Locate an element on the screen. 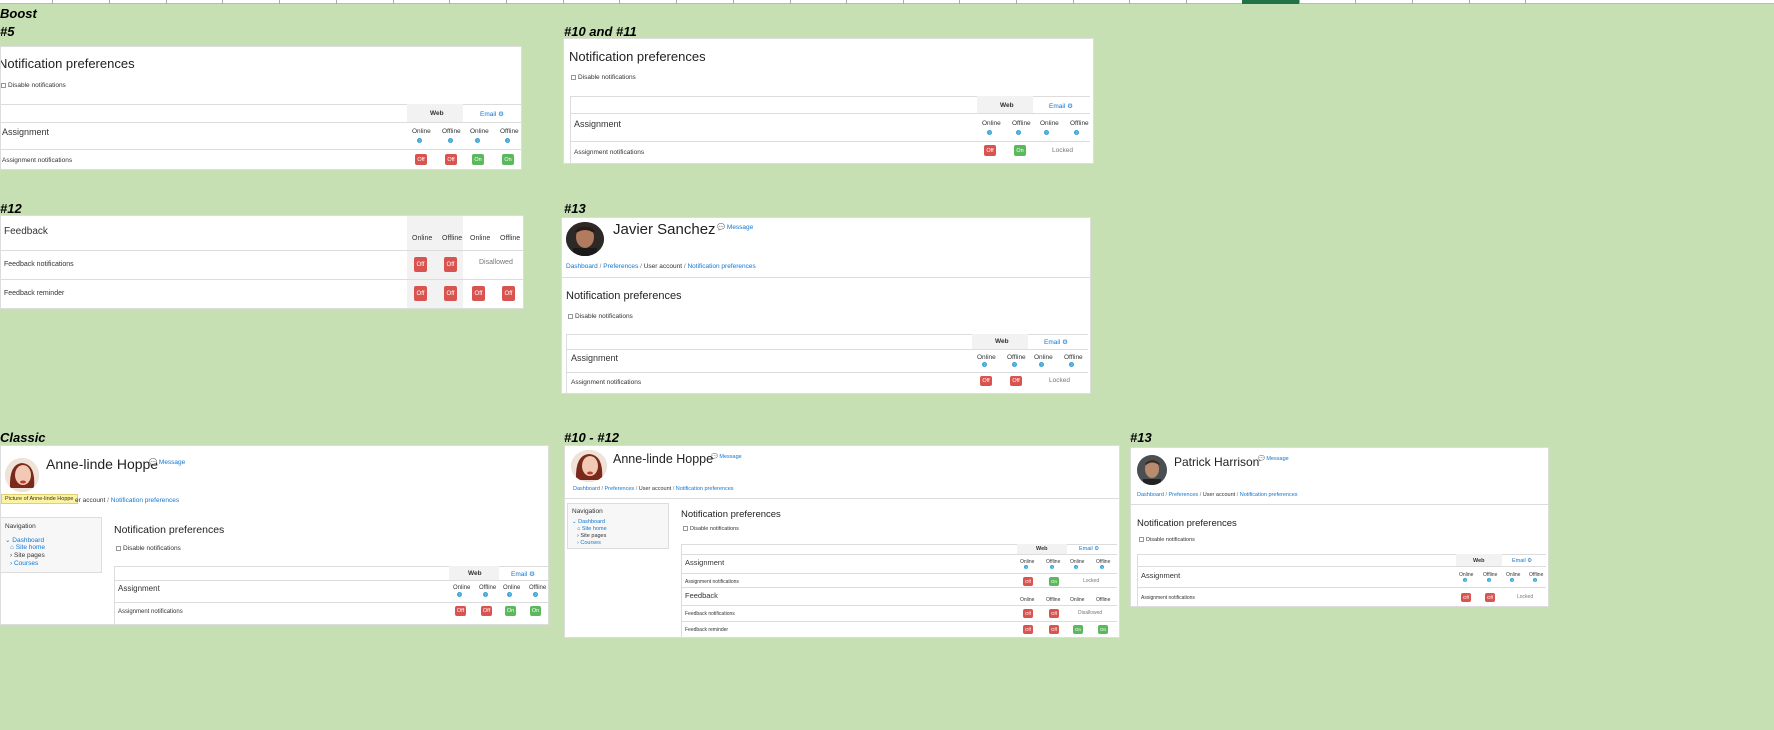 The width and height of the screenshot is (1774, 730). home-icon: ⌂ is located at coordinates (579, 529).